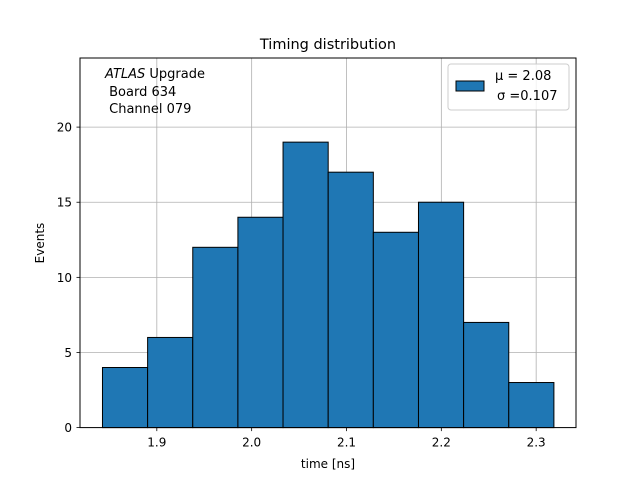 The width and height of the screenshot is (640, 480). I want to click on x-axis-ticks: 1.9 2.0 2.1 2.2 2.3, so click(346, 438).